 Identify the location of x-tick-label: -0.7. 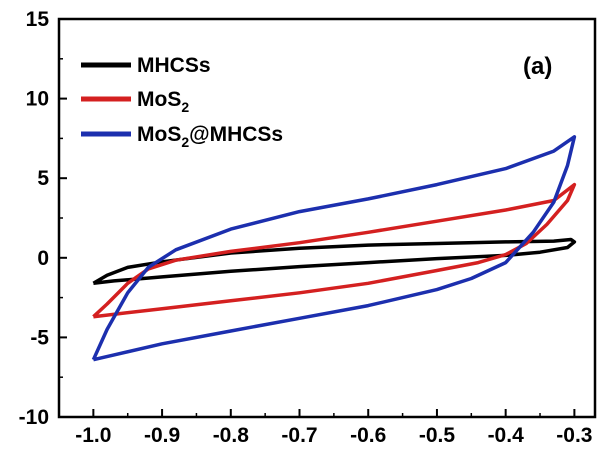
(299, 435).